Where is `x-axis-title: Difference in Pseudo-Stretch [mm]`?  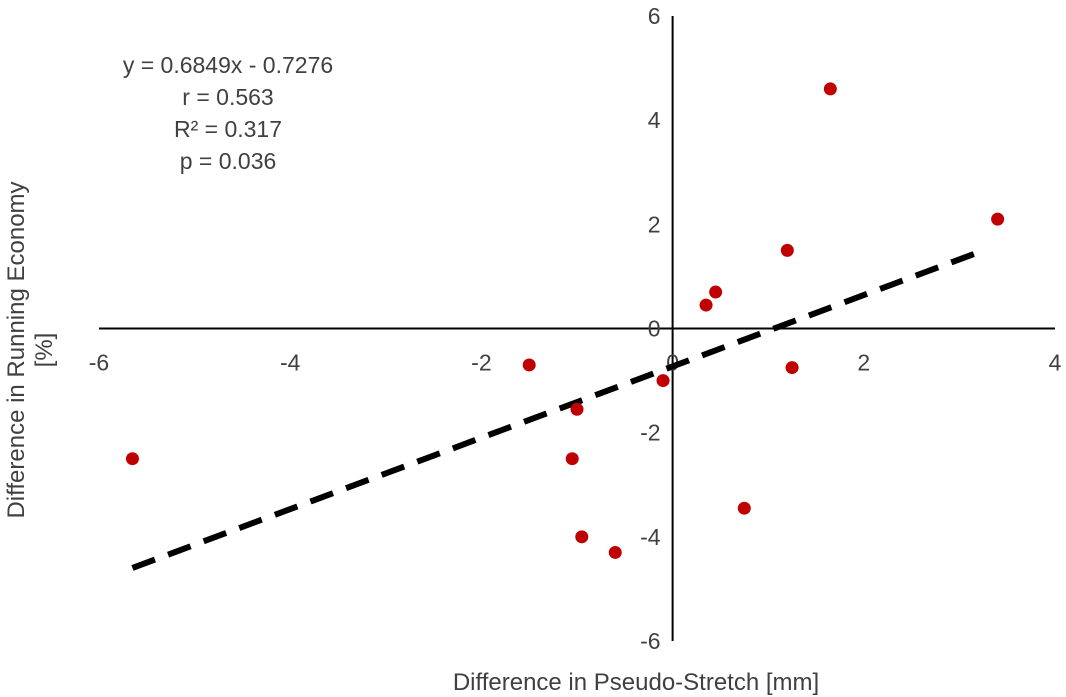 x-axis-title: Difference in Pseudo-Stretch [mm] is located at coordinates (636, 682).